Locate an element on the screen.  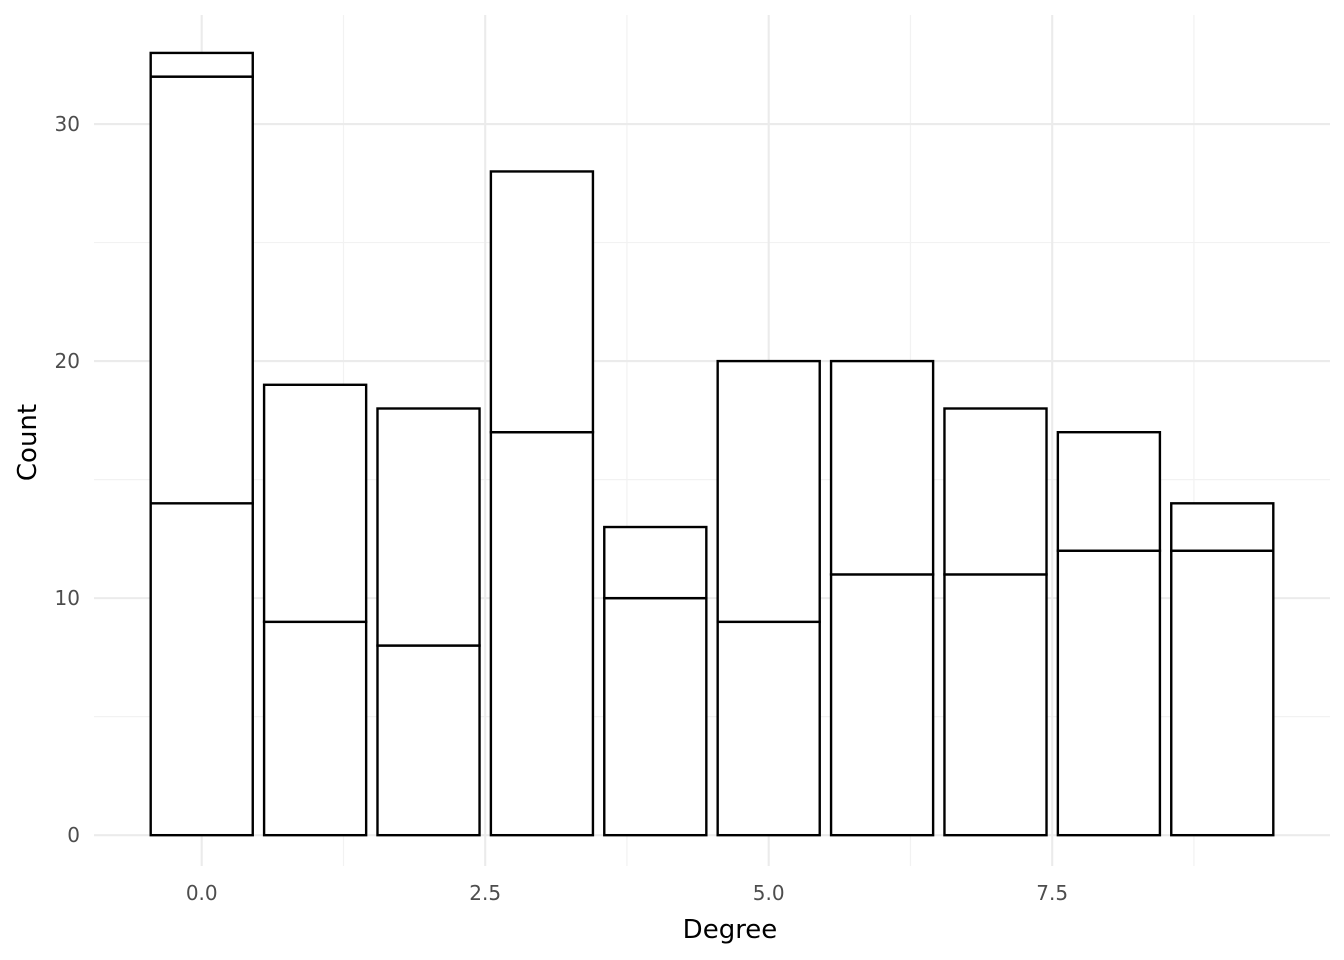
y-tick-label: 30 is located at coordinates (67, 124).